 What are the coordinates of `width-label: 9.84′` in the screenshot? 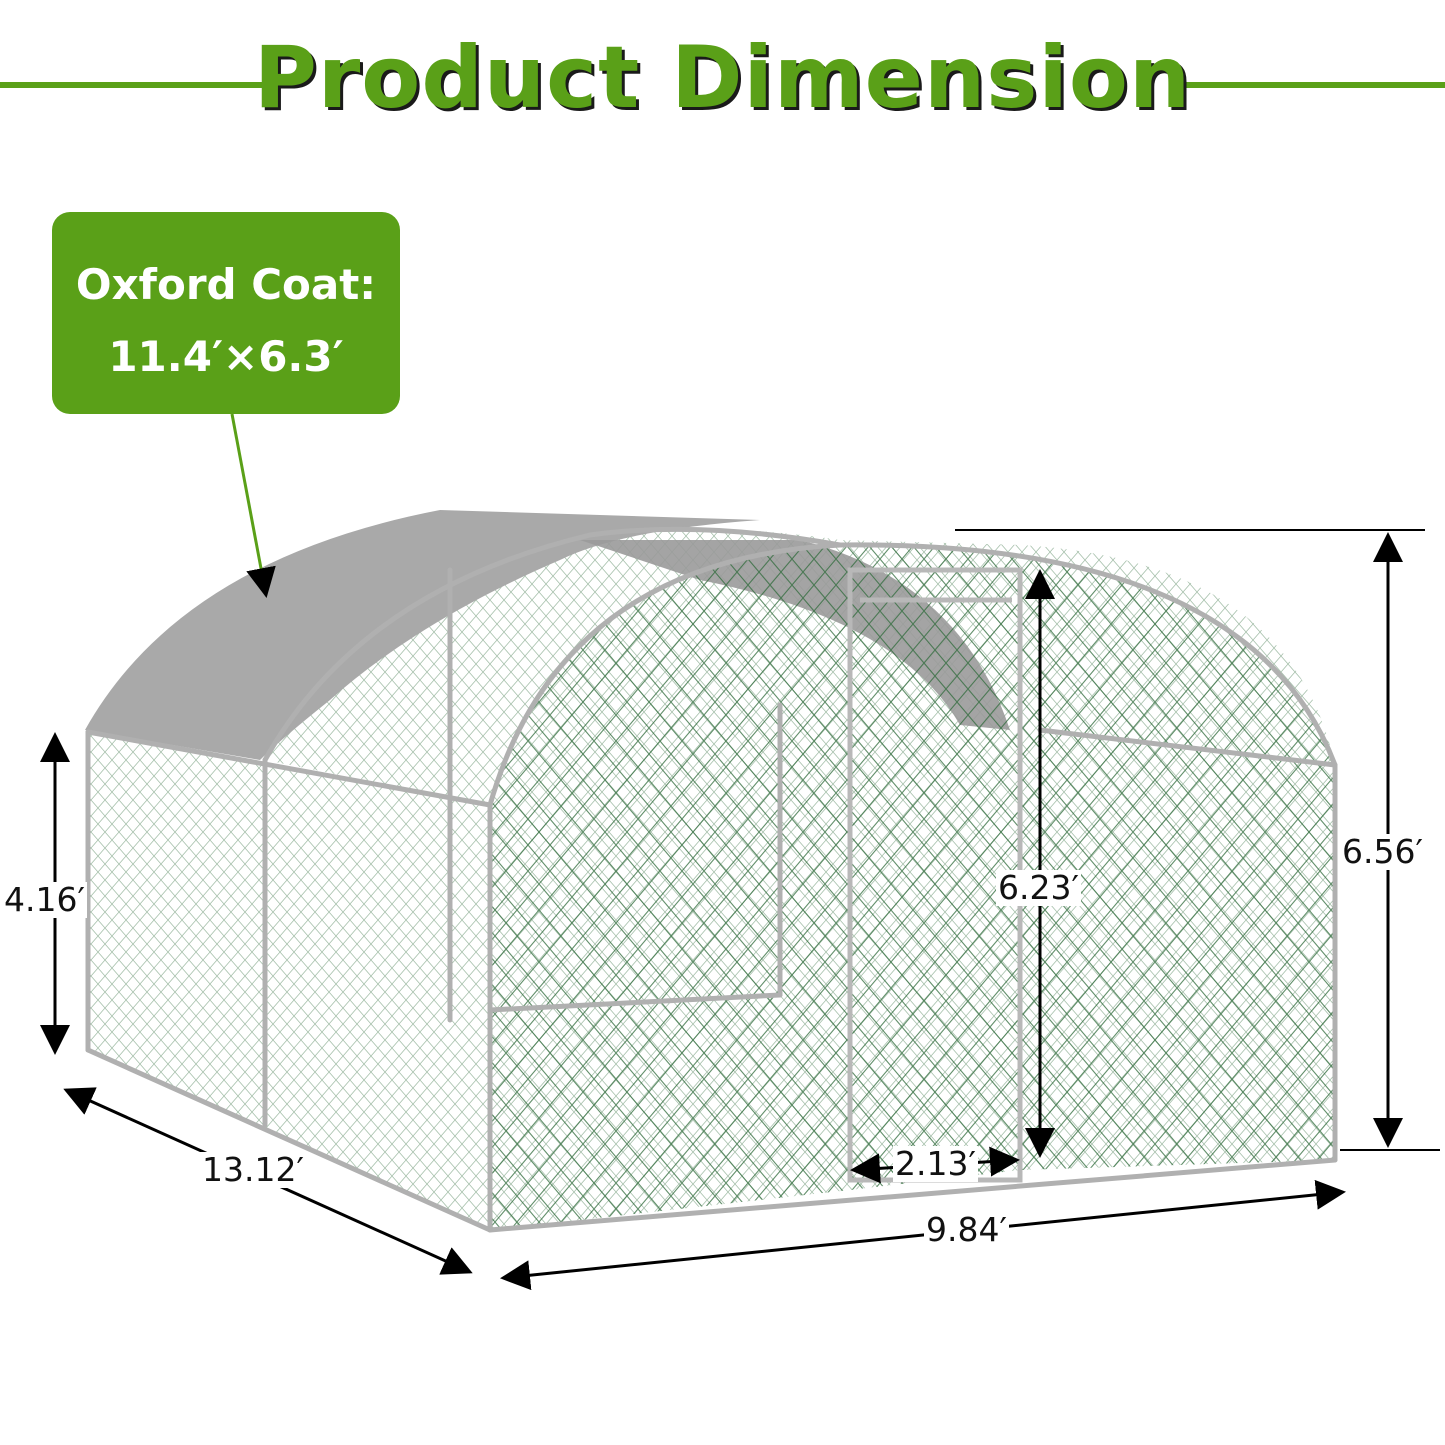 It's located at (966, 1229).